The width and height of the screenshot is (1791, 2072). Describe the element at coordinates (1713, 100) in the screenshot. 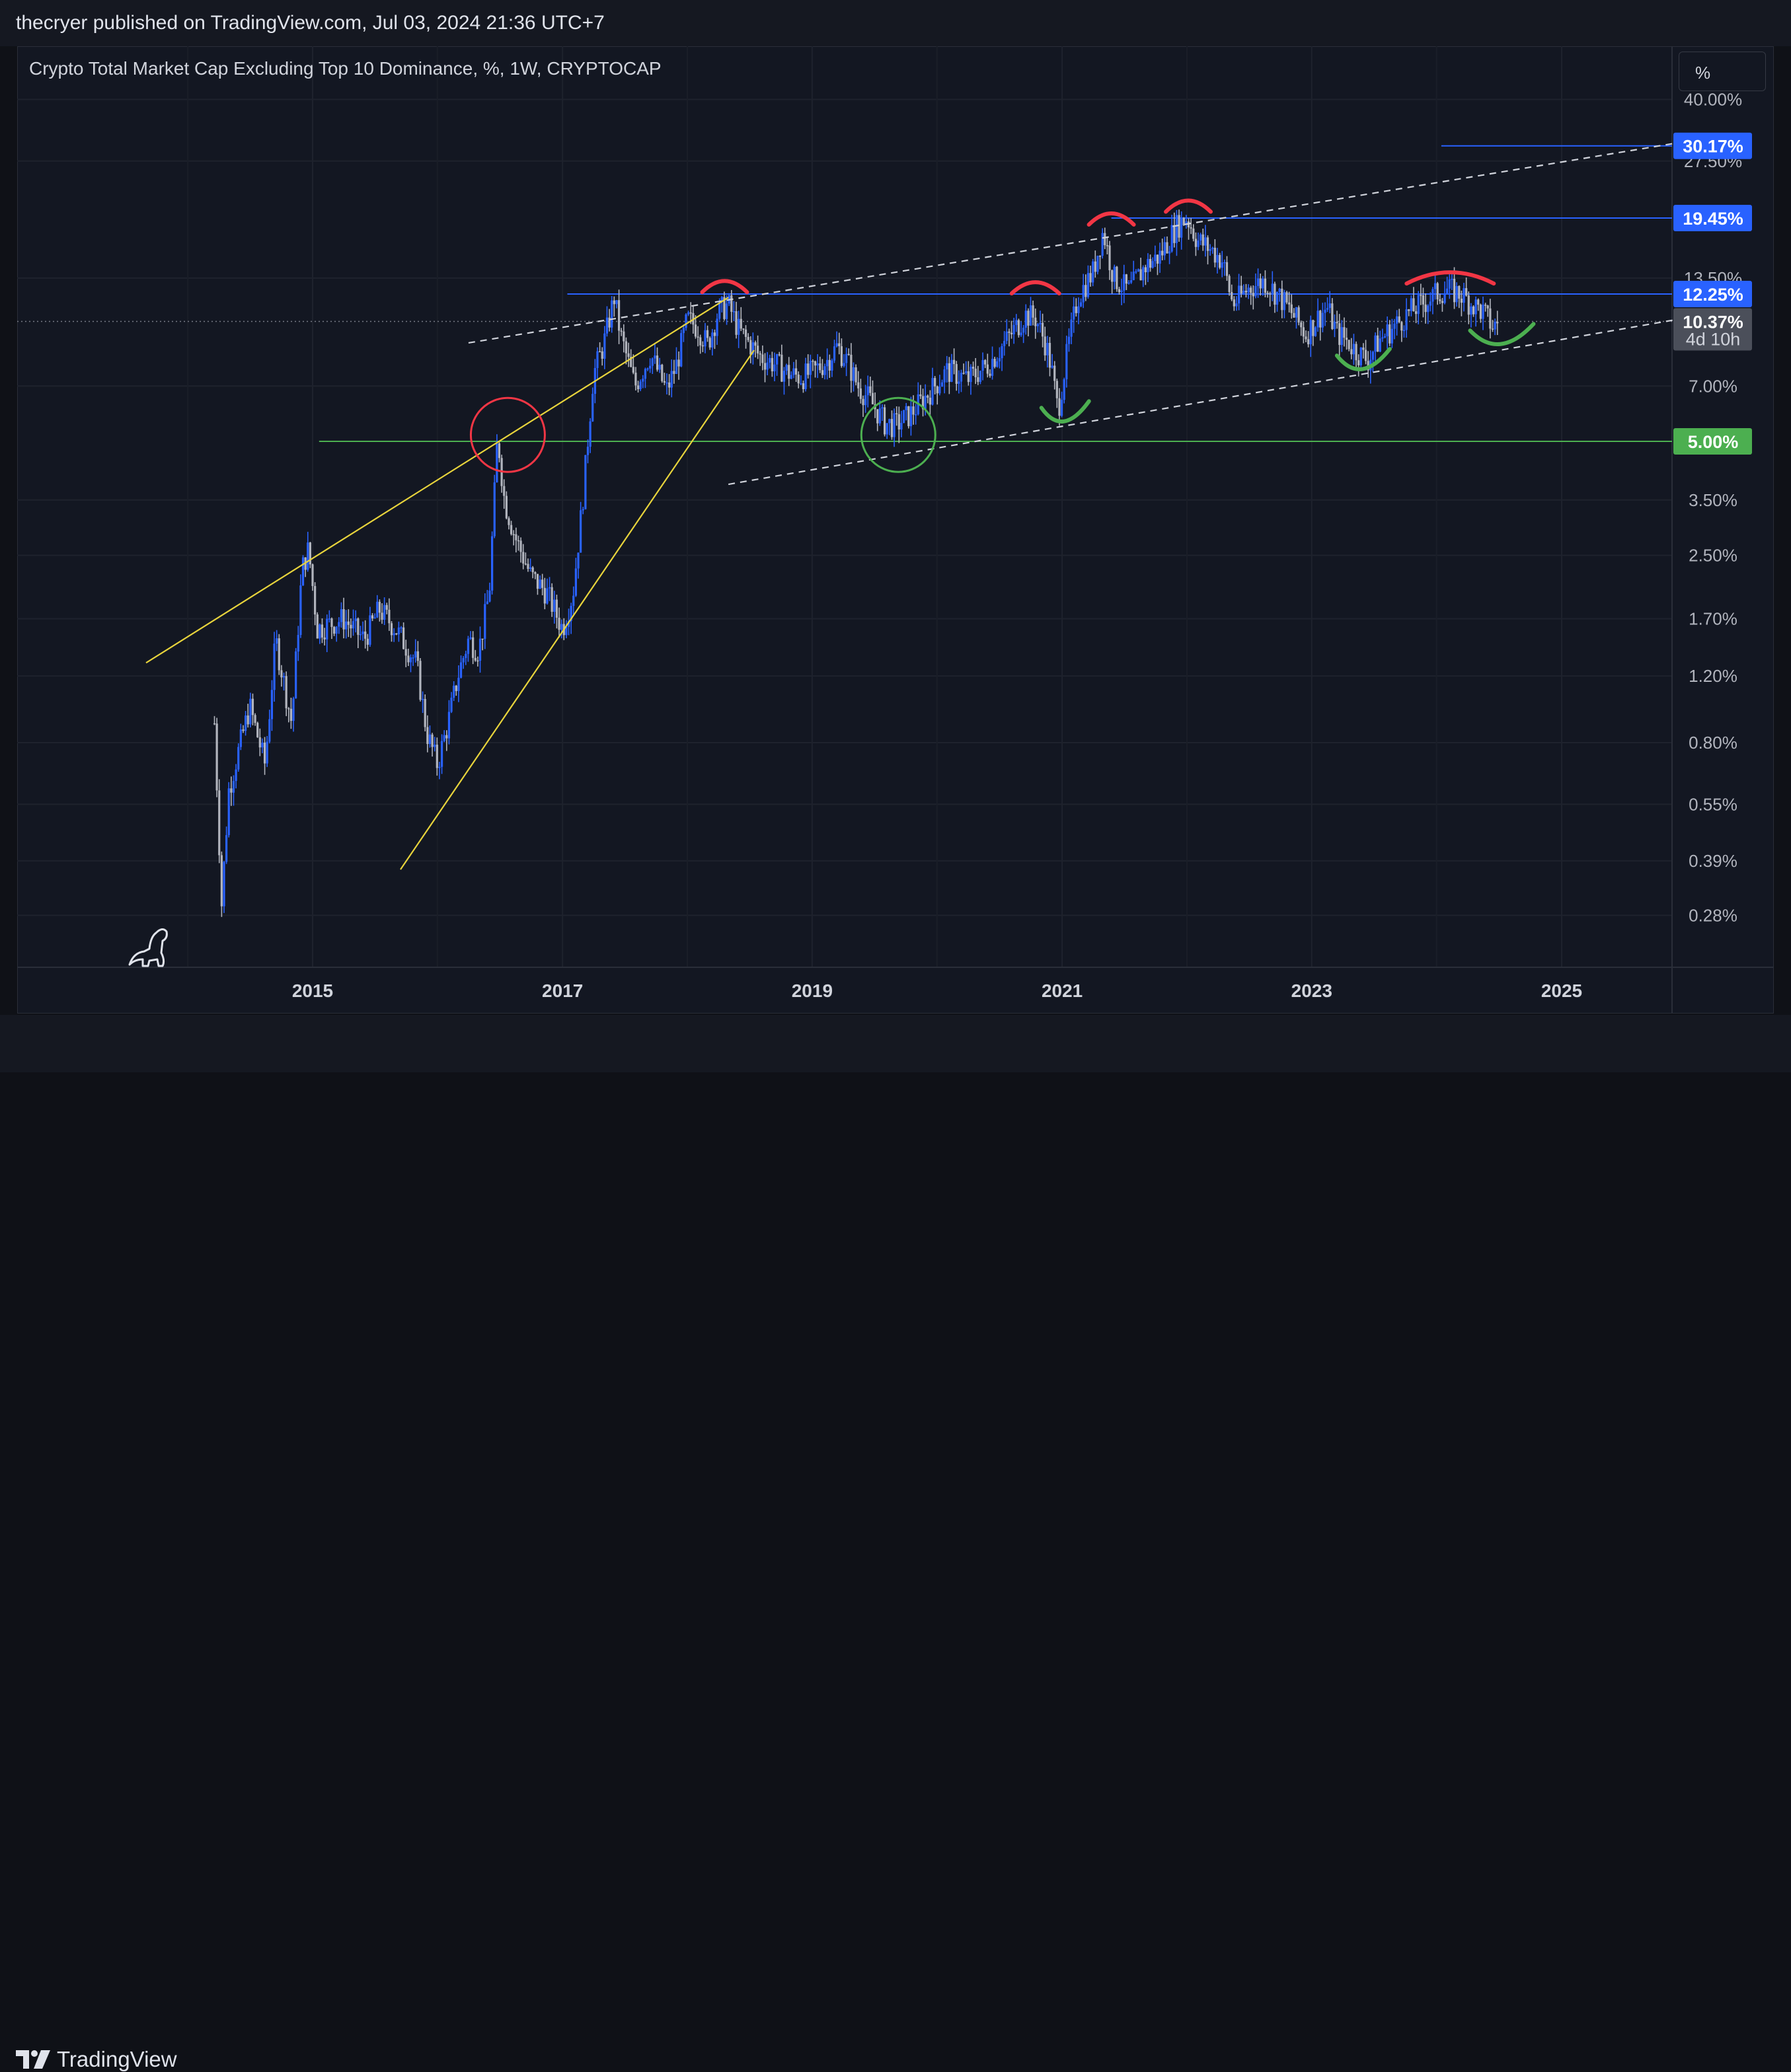

I see `y-tick-label: 40.00%` at that location.